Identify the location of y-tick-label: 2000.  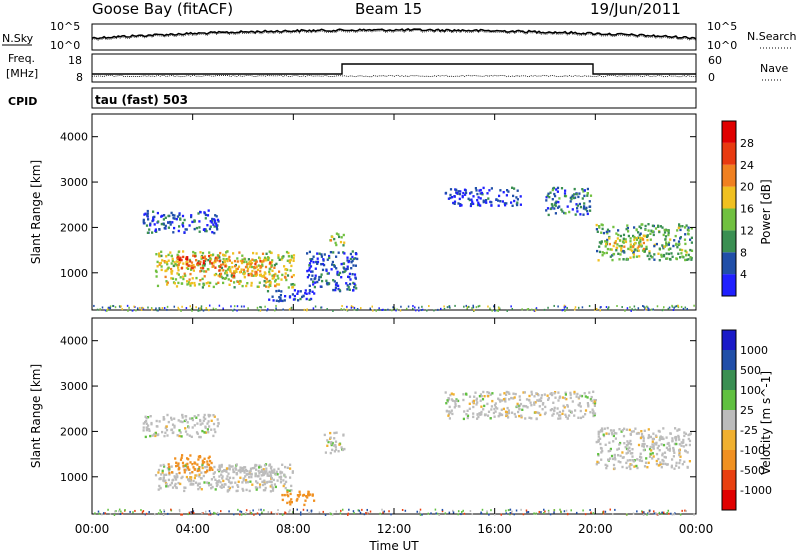
(74, 227).